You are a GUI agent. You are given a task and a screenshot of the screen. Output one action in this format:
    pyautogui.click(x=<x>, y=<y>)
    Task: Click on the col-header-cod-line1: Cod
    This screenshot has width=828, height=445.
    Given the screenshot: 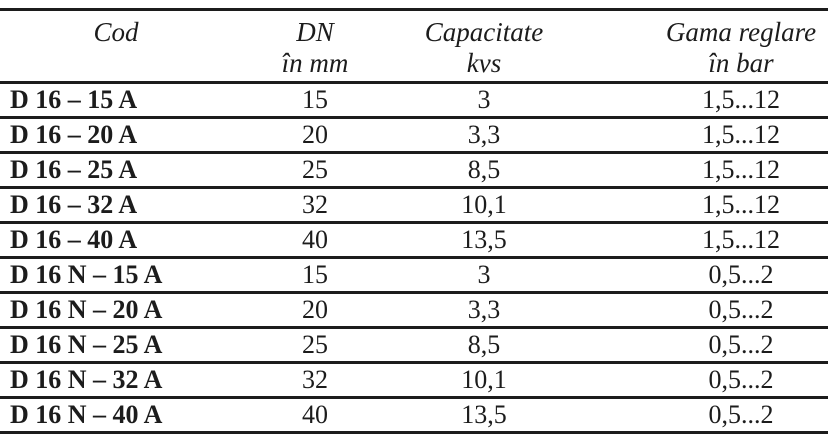 What is the action you would take?
    pyautogui.click(x=116, y=32)
    